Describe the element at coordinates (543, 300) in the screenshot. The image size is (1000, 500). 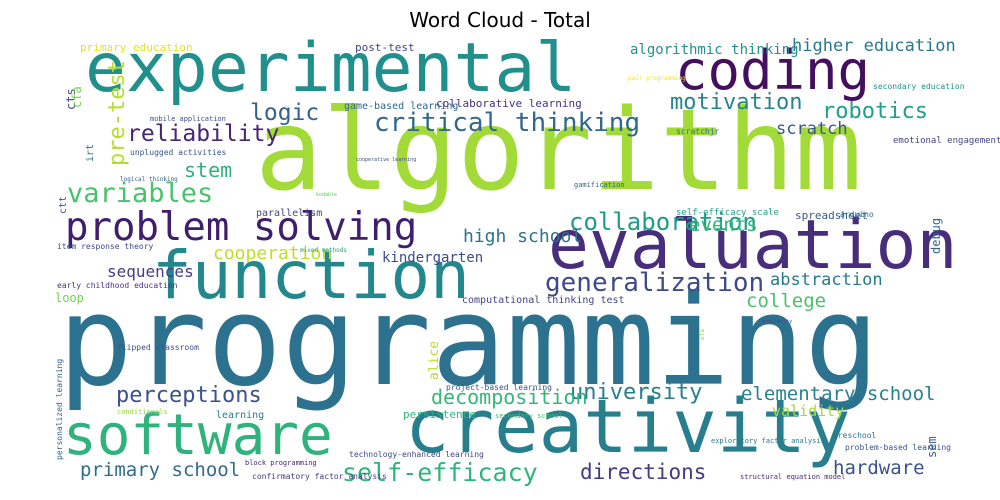
I see `word-early-childhood-education: computational thinking test` at that location.